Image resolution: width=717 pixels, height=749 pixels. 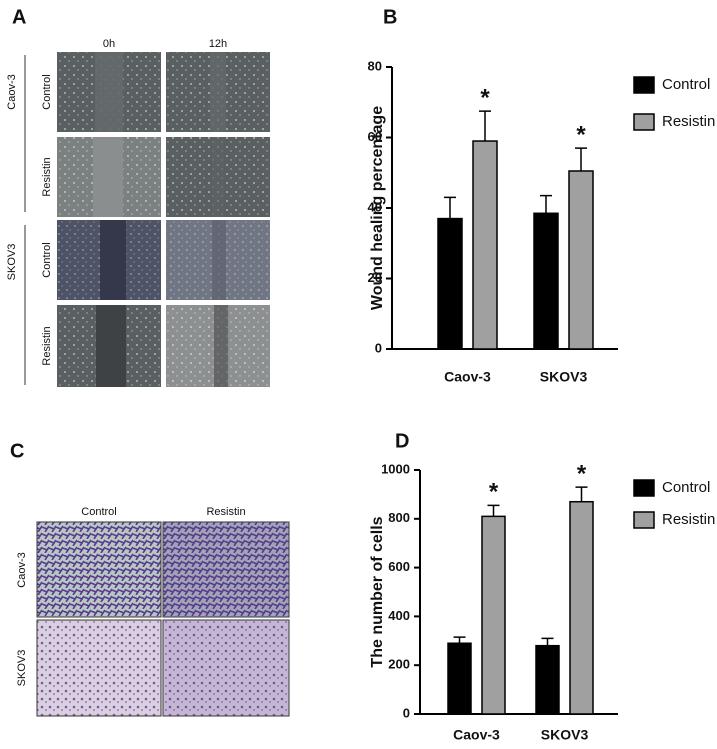 What do you see at coordinates (109, 44) in the screenshot?
I see `column-label: 0h` at bounding box center [109, 44].